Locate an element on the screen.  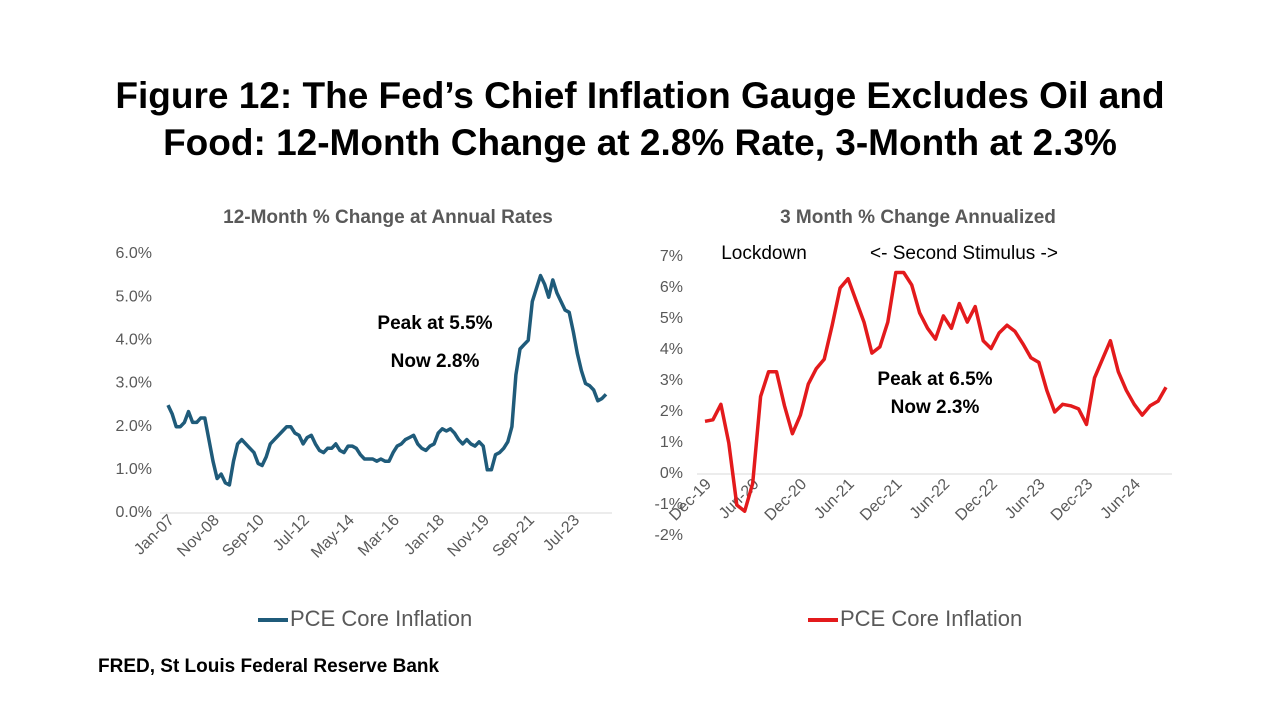
x-tick-label: Dec-20 is located at coordinates (786, 500).